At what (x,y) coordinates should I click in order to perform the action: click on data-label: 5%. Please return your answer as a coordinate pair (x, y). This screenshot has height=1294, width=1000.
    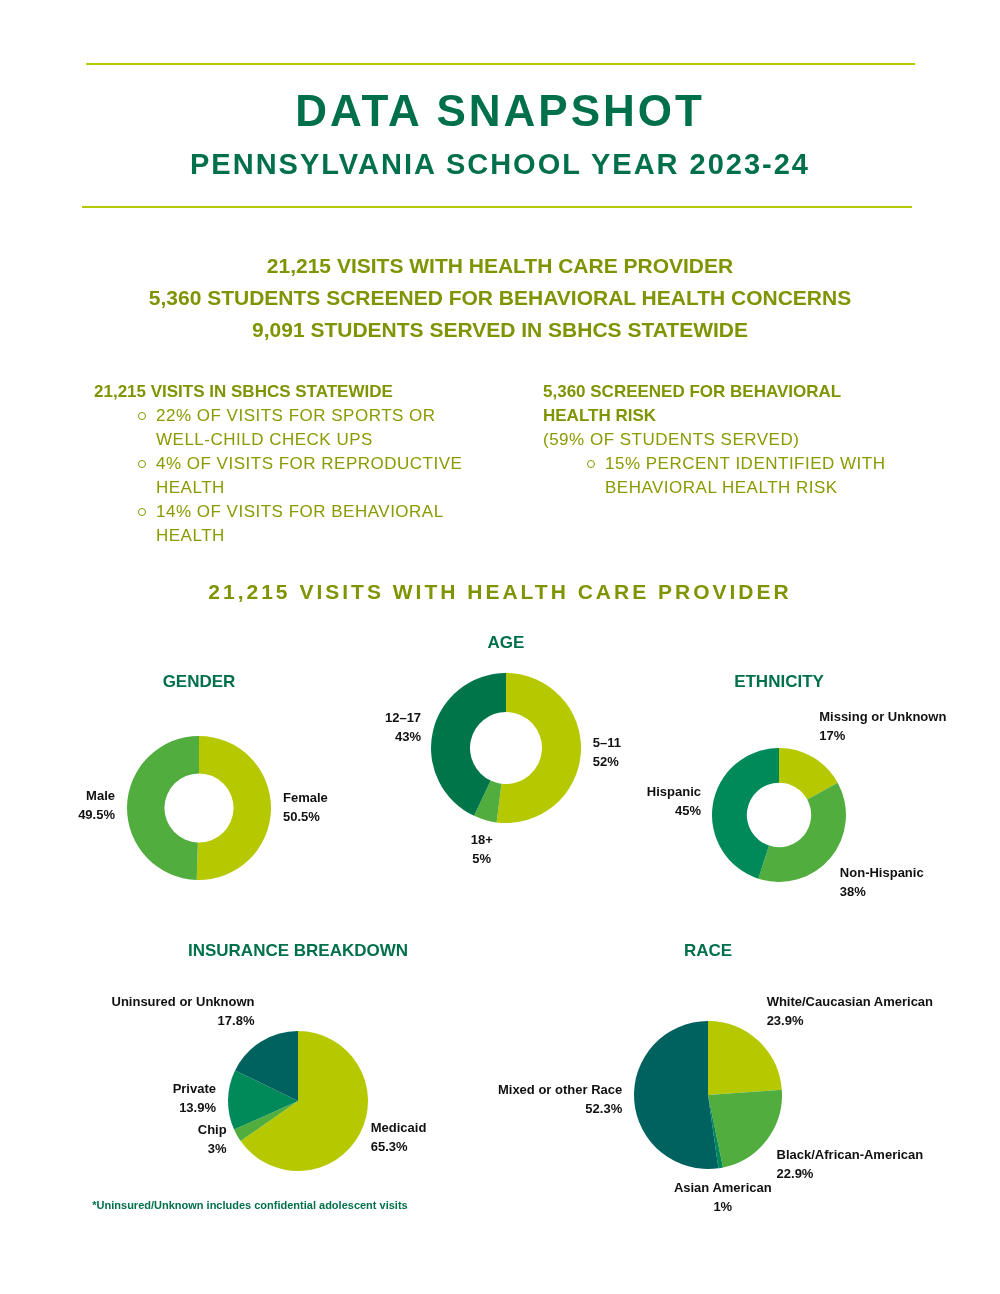
    Looking at the image, I should click on (482, 858).